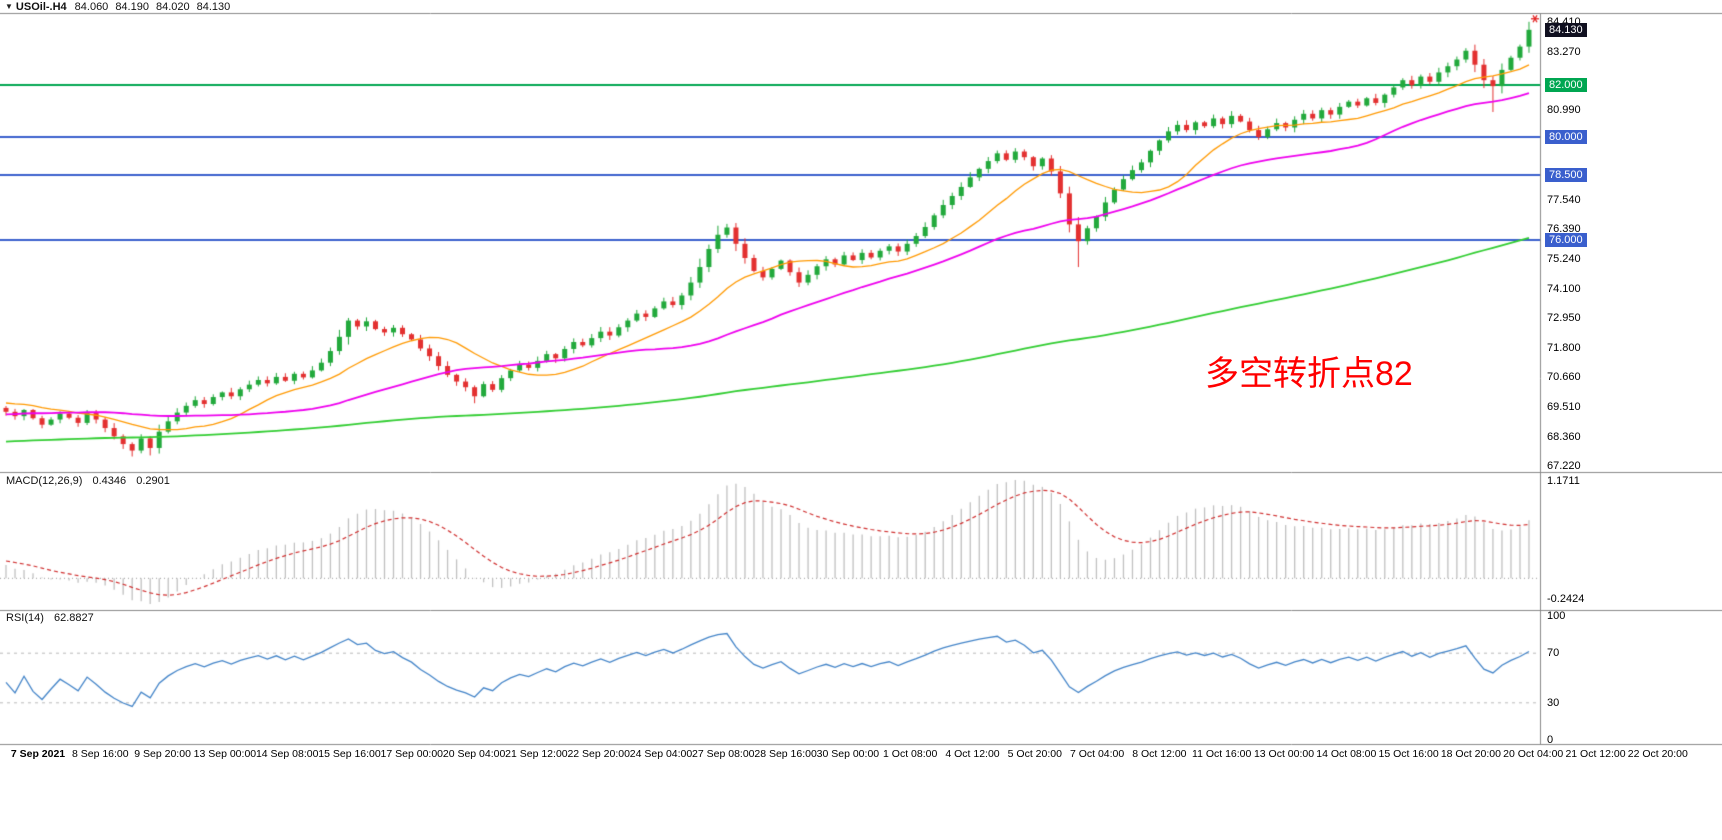 The height and width of the screenshot is (840, 1722). Describe the element at coordinates (1566, 29) in the screenshot. I see `current-price-badge: 84.130` at that location.